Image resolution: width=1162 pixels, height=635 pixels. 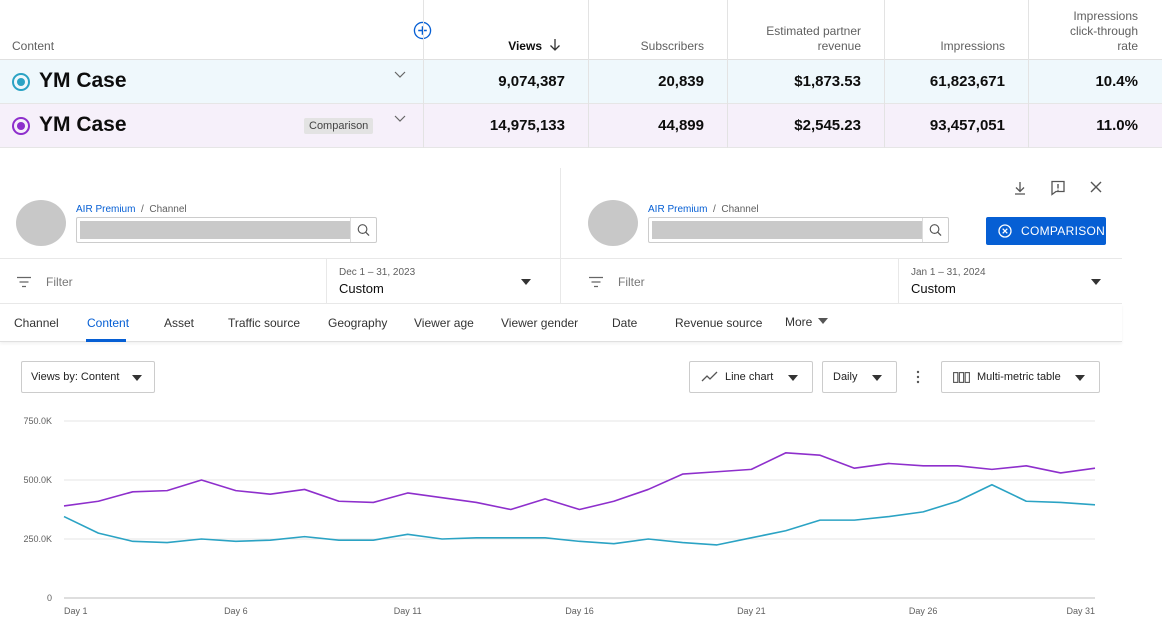 What do you see at coordinates (613, 223) in the screenshot?
I see `avatar` at bounding box center [613, 223].